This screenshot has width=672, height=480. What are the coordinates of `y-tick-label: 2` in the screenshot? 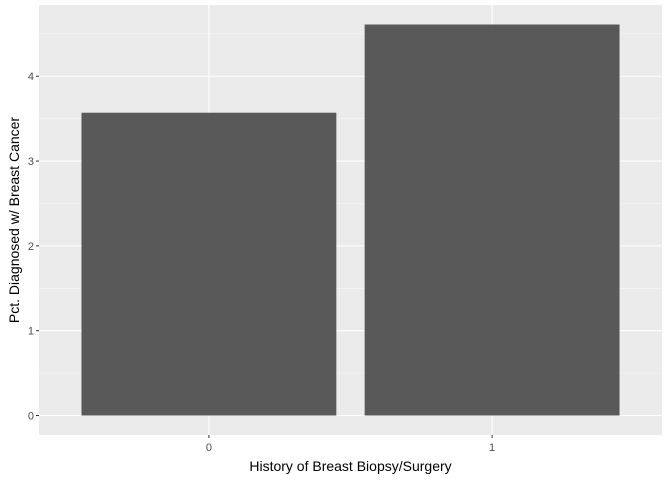 It's located at (31, 247).